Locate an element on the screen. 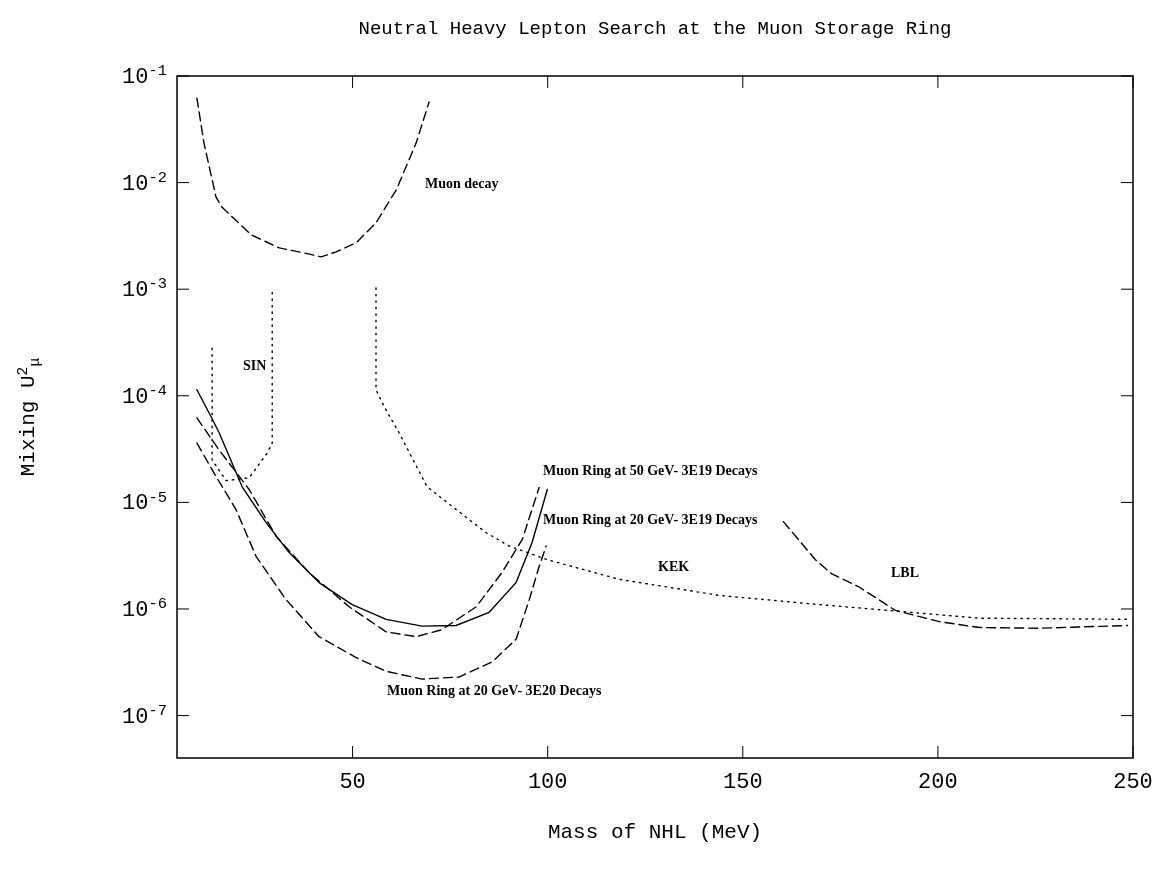 This screenshot has height=869, width=1173. x-tick-label: 200 is located at coordinates (938, 782).